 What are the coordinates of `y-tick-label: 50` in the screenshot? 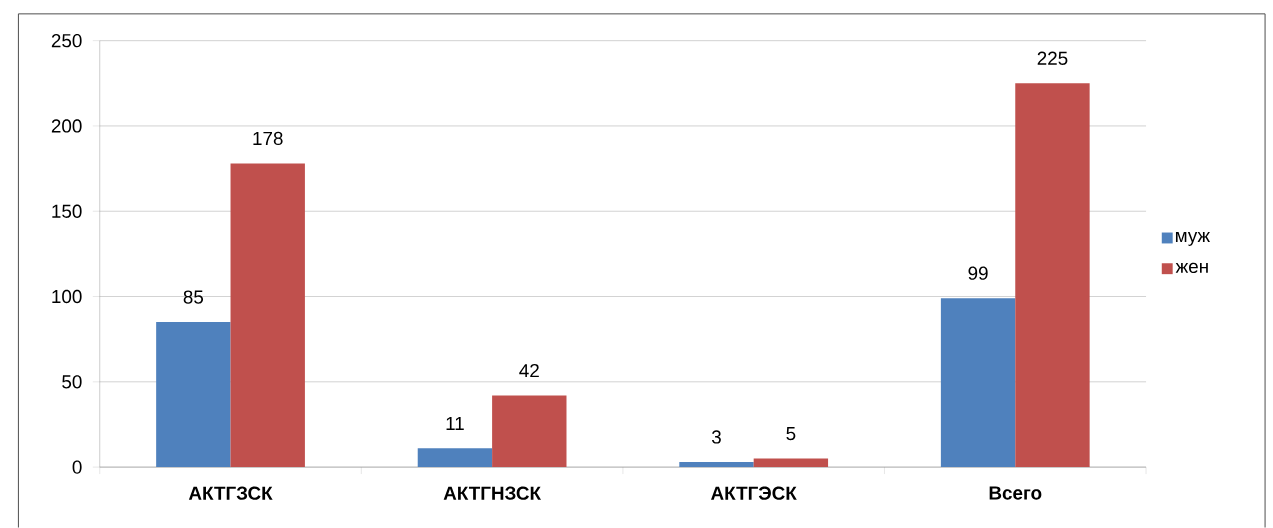 It's located at (72, 382).